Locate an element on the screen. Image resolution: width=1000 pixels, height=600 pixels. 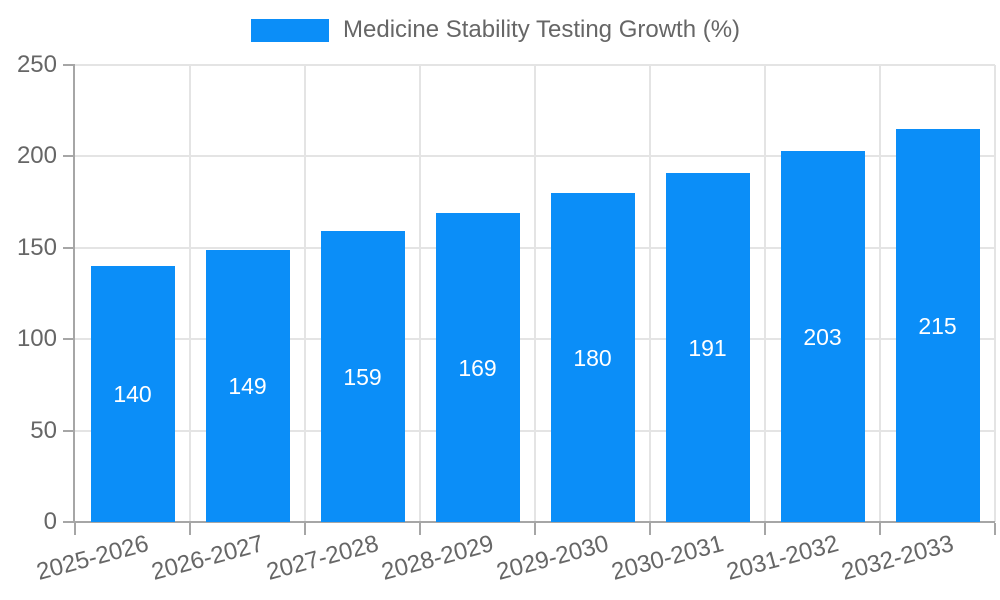
y-tick-label: 100 is located at coordinates (36, 339).